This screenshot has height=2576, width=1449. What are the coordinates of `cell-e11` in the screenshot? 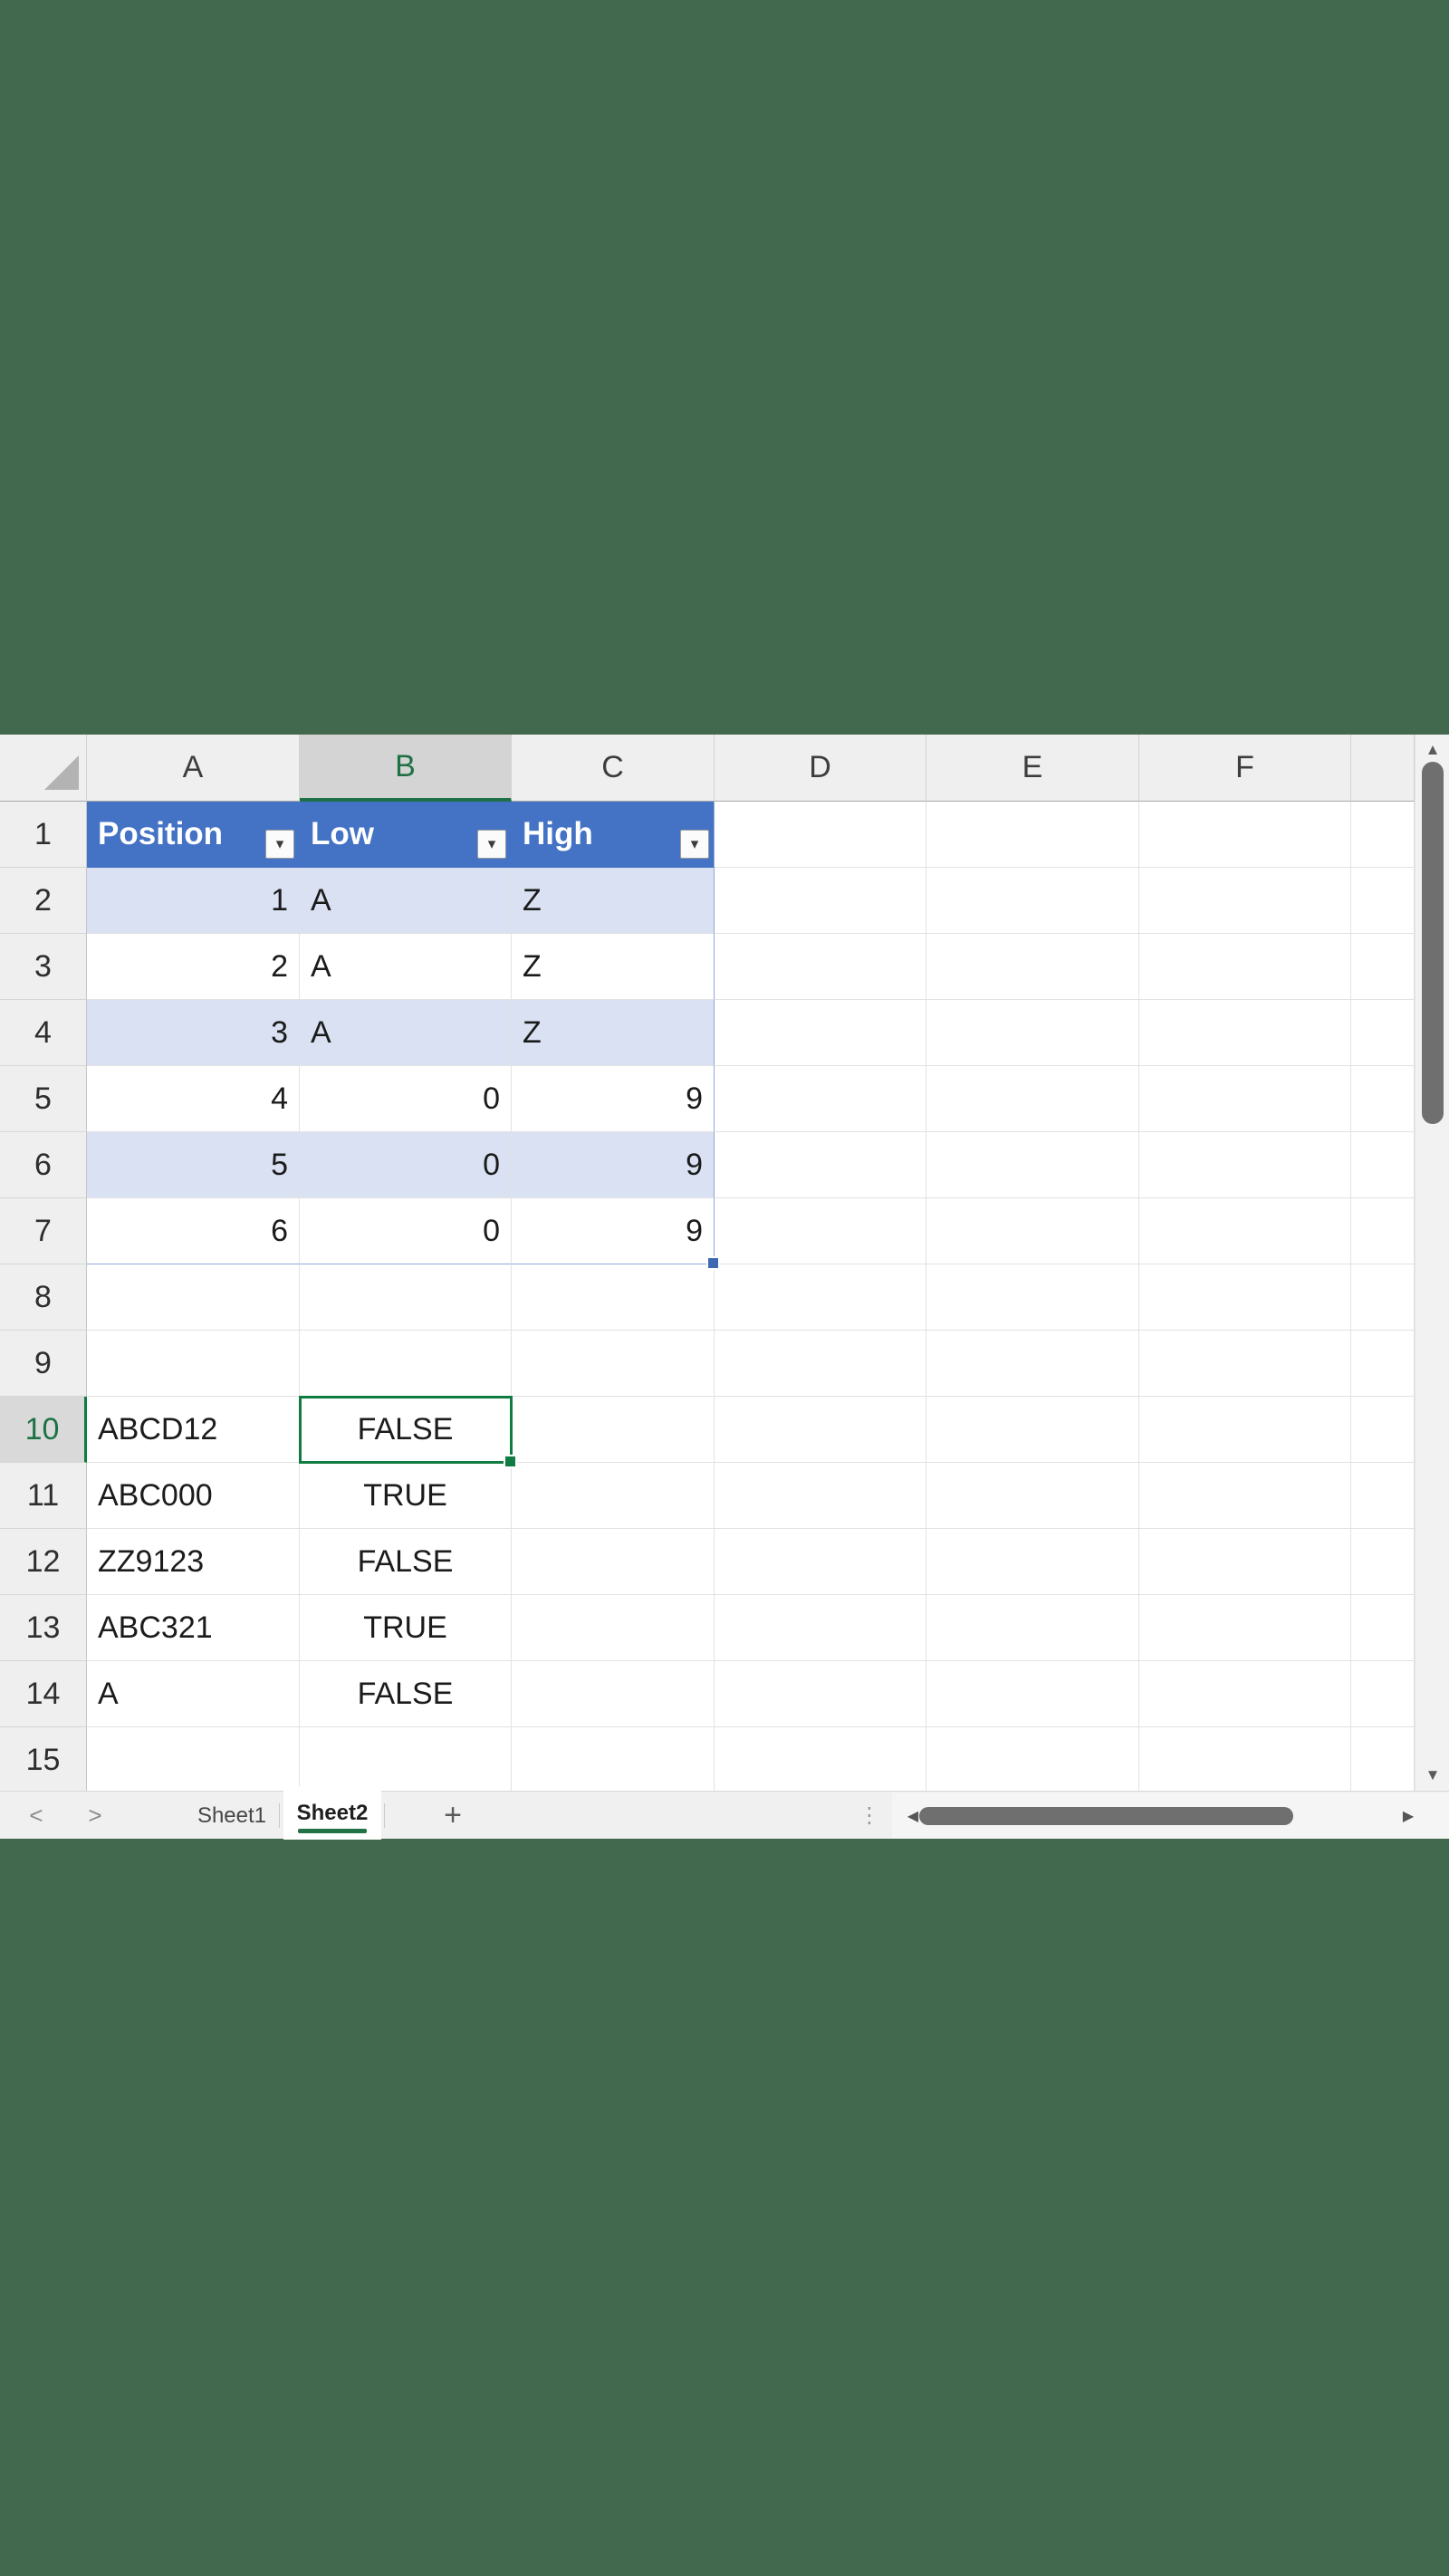 It's located at (1032, 1496).